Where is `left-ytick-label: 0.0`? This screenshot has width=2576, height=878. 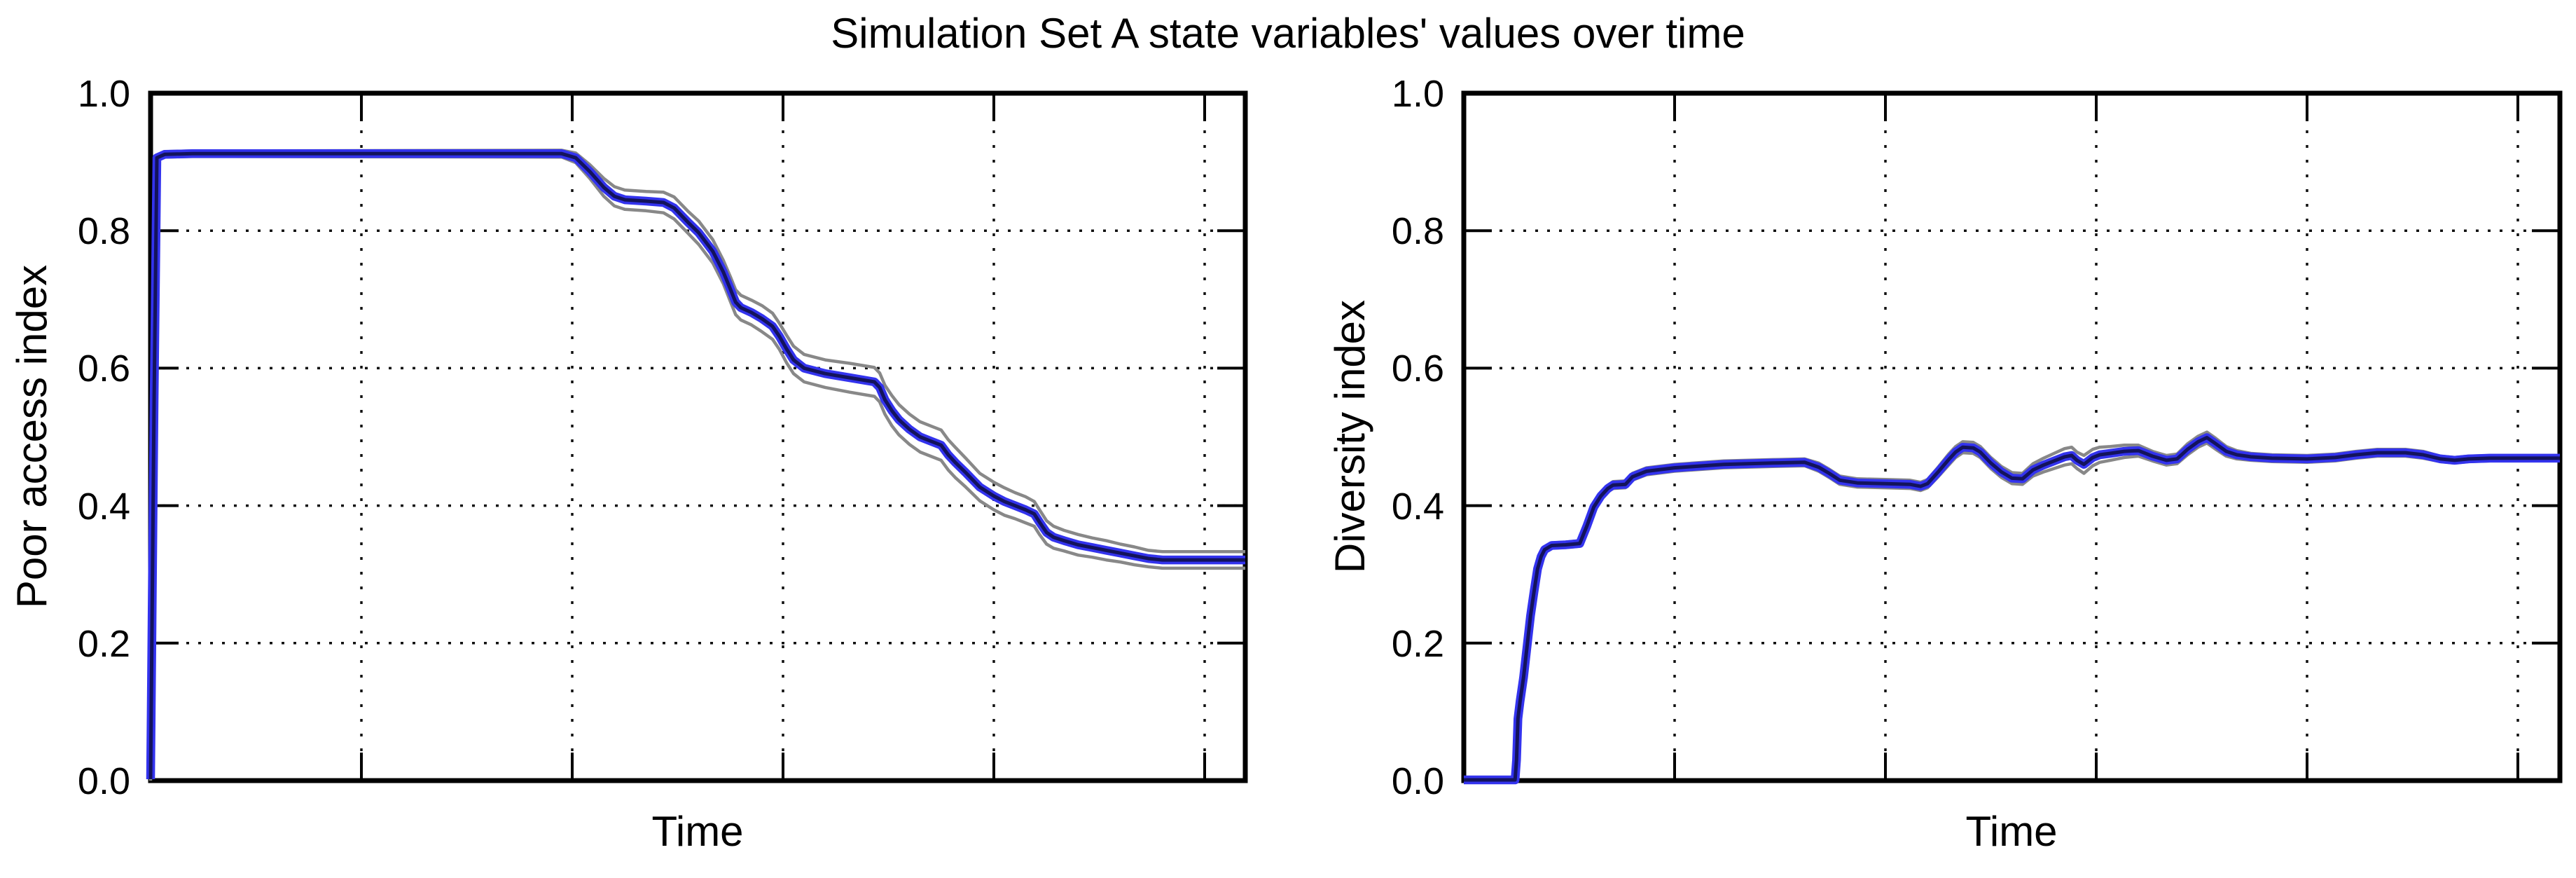 left-ytick-label: 0.0 is located at coordinates (104, 781).